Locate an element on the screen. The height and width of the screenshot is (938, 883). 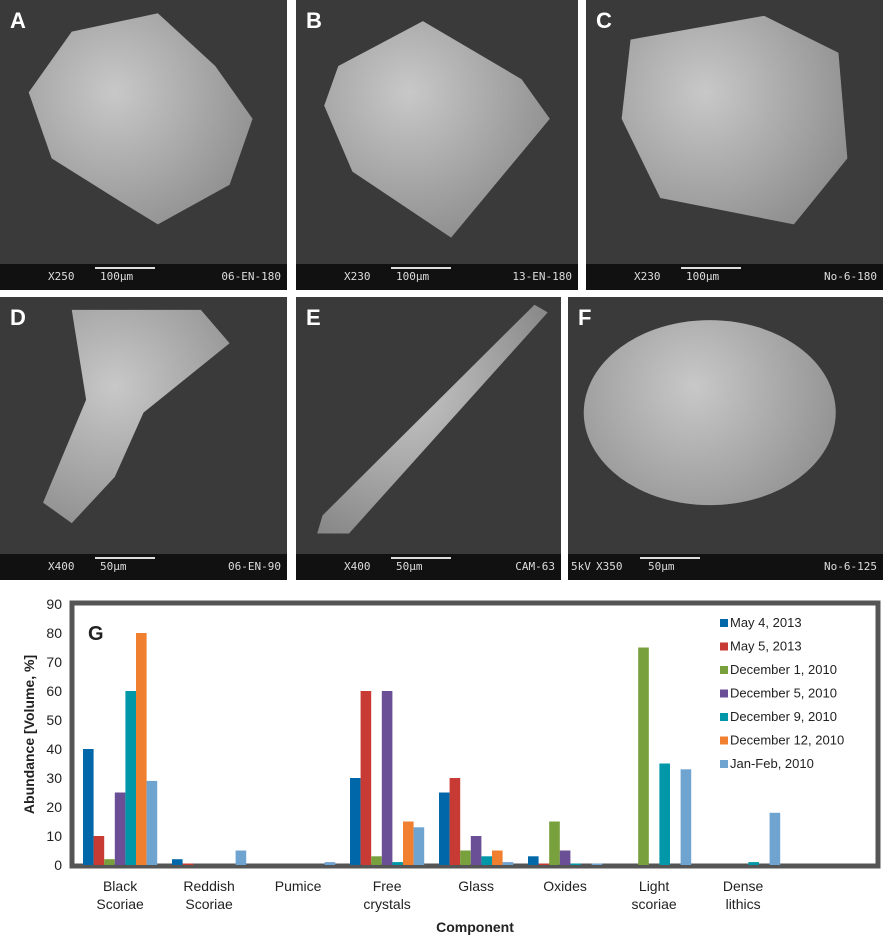
panel-letter: A is located at coordinates (18, 20).